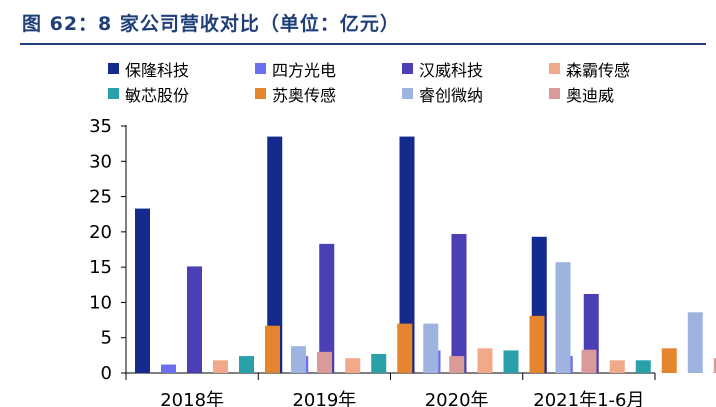 Image resolution: width=716 pixels, height=407 pixels. Describe the element at coordinates (106, 338) in the screenshot. I see `y-tick-label: 5` at that location.